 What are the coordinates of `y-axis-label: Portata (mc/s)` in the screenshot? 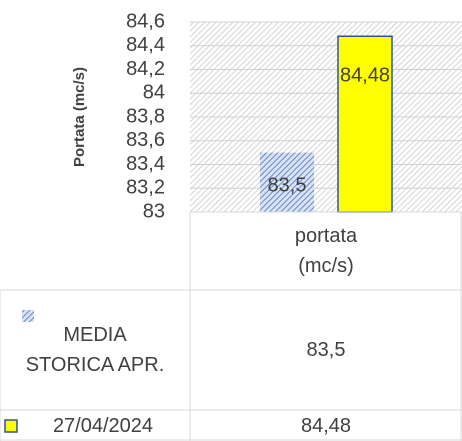 It's located at (79, 117).